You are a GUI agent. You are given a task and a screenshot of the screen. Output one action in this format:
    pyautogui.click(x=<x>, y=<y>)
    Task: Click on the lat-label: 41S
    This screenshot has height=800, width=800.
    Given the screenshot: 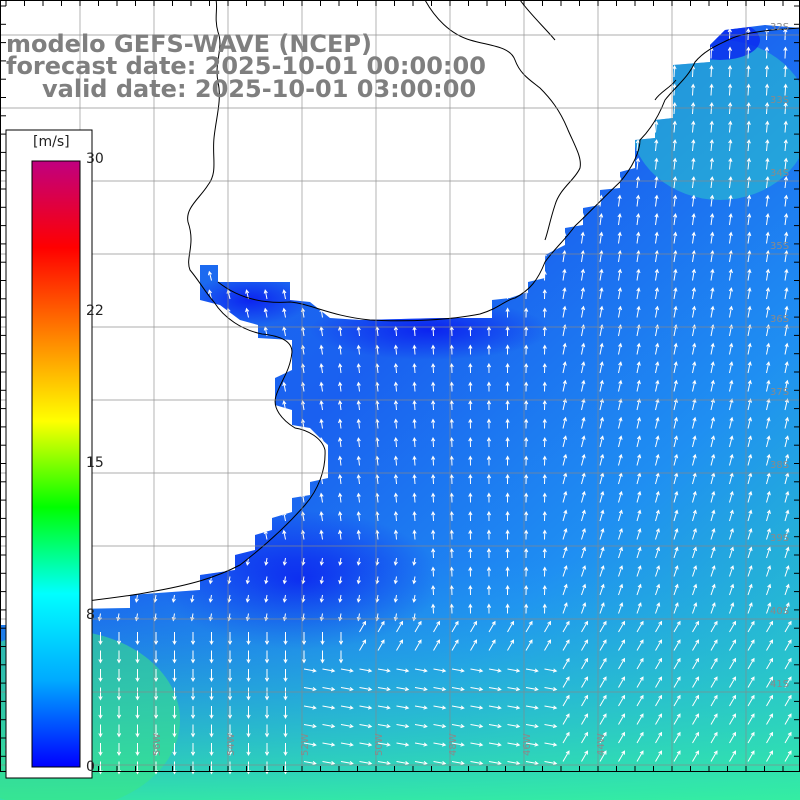 What is the action you would take?
    pyautogui.click(x=779, y=684)
    